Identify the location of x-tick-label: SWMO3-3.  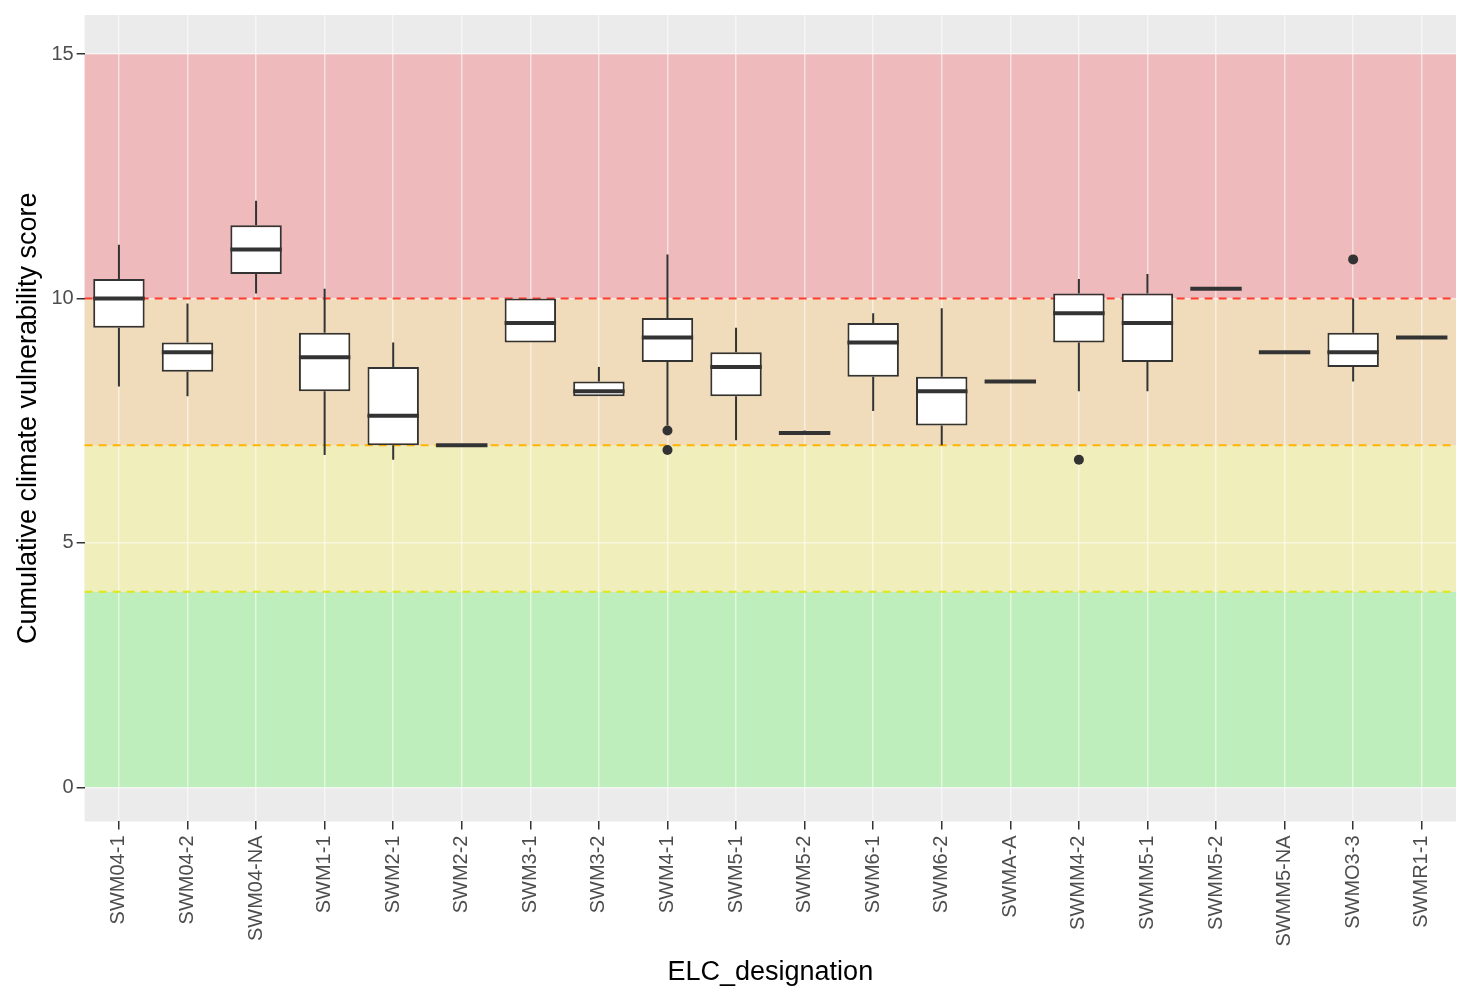
(1351, 882).